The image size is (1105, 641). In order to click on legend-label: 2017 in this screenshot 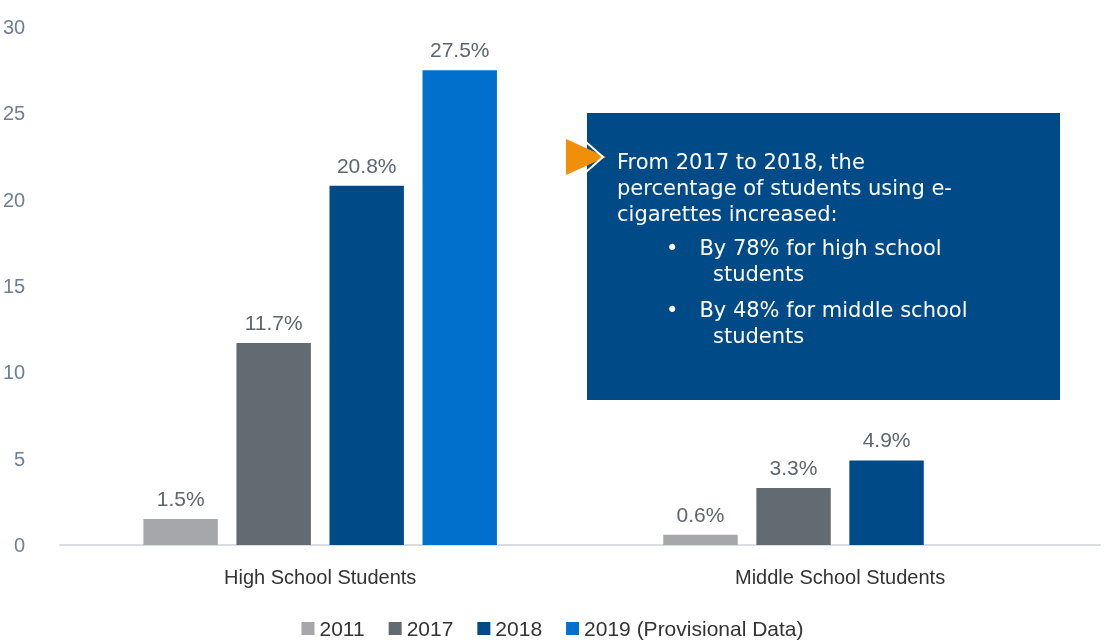, I will do `click(430, 628)`.